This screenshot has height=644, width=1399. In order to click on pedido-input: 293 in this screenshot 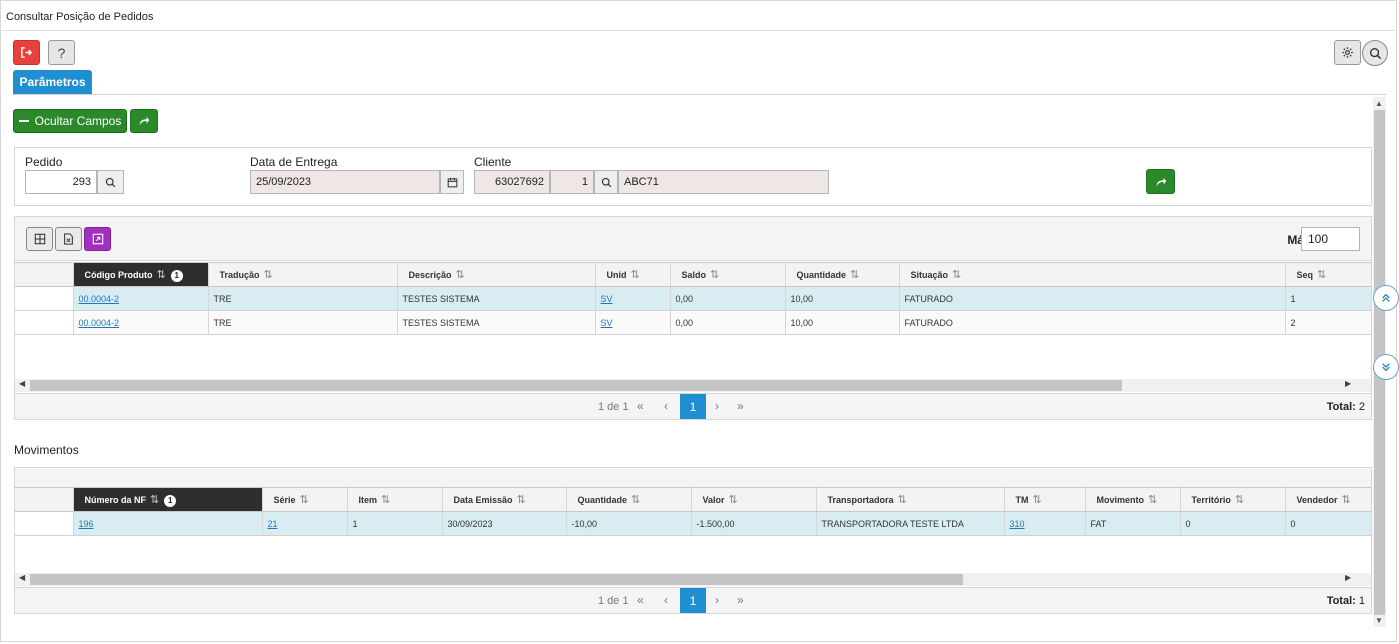, I will do `click(61, 182)`.